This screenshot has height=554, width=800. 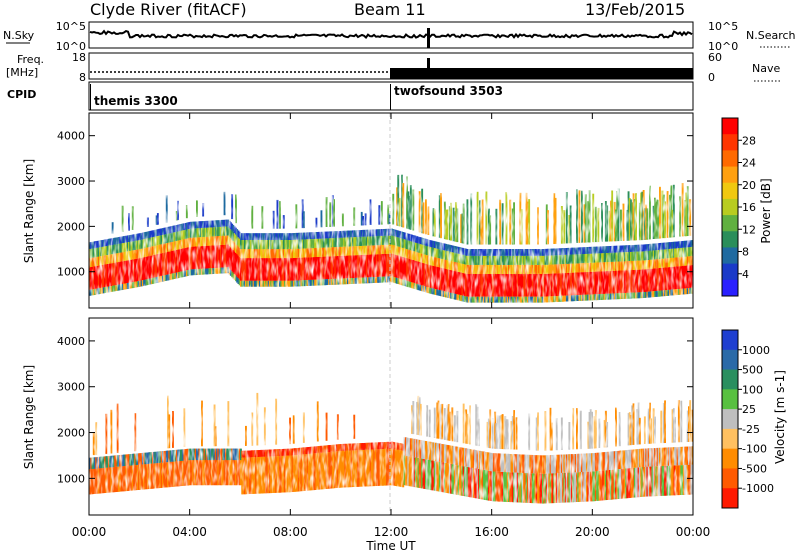 I want to click on velocity-y-tick-label-2: 3000, so click(x=71, y=387).